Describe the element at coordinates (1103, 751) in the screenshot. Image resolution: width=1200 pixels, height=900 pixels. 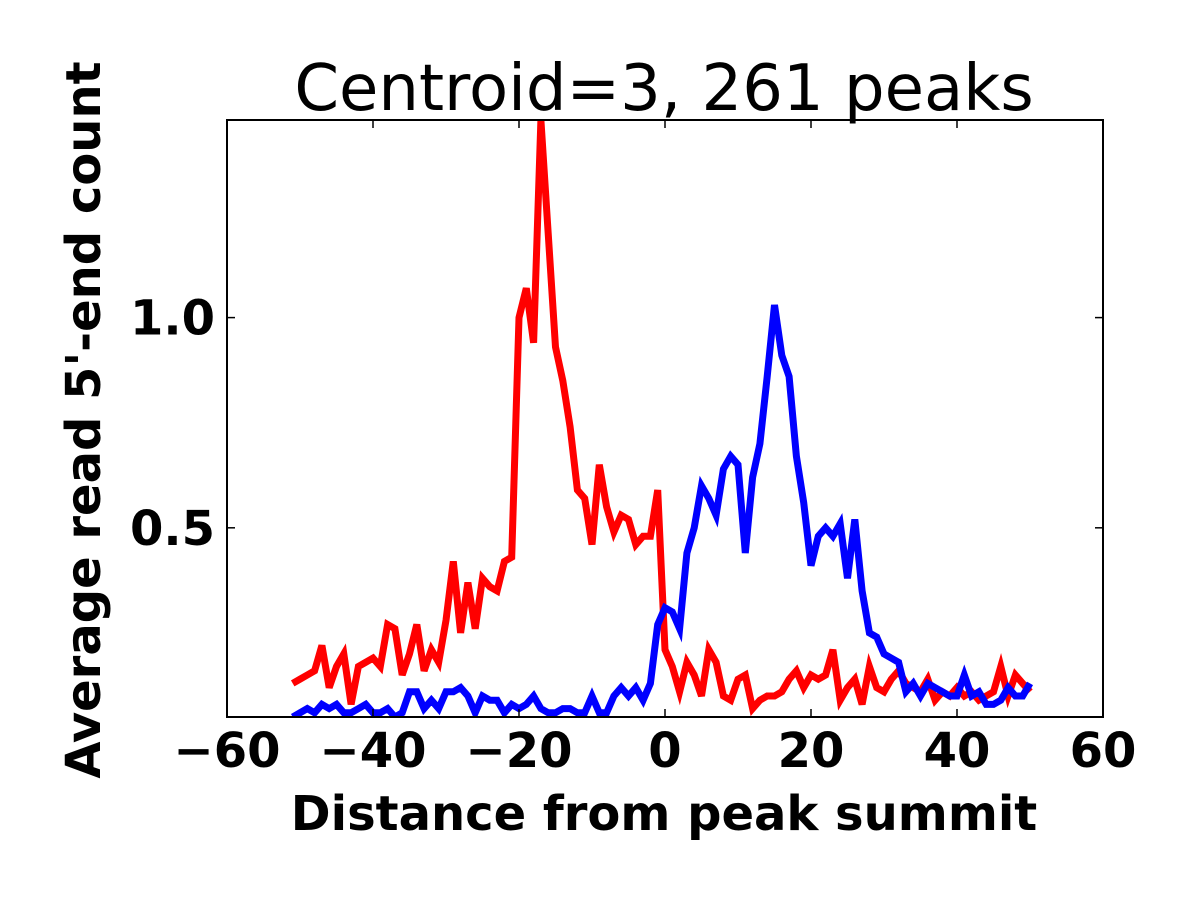
I see `x-tick-label: 60` at that location.